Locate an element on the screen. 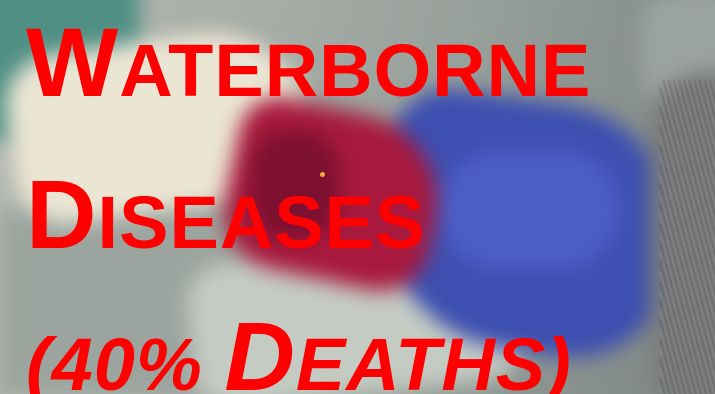 This screenshot has width=715, height=394. headline-line-3-open: (40% is located at coordinates (125, 358).